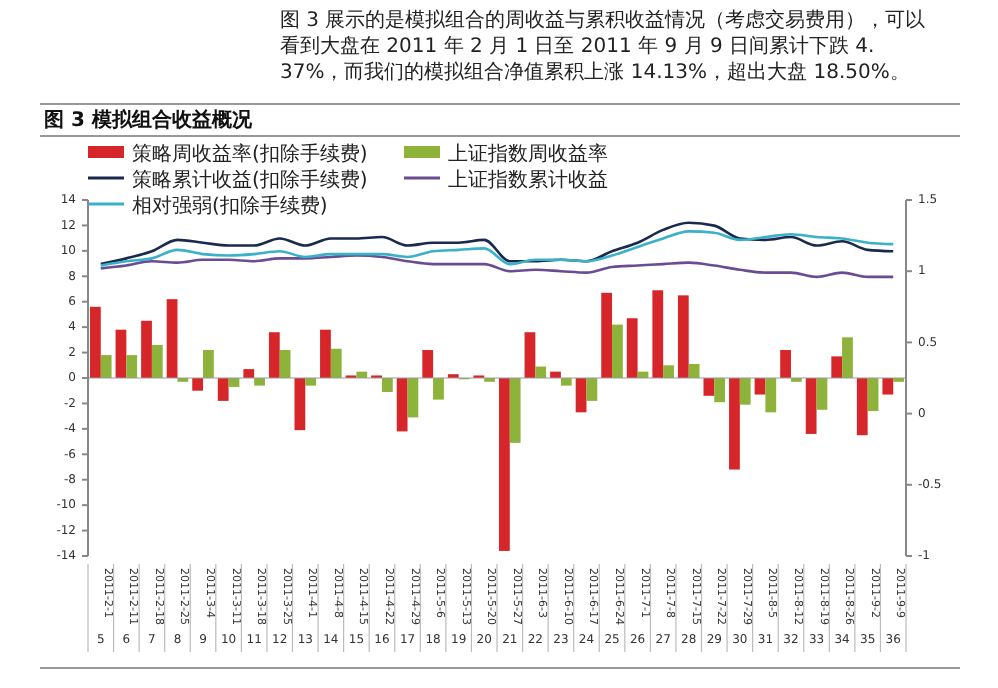 The width and height of the screenshot is (998, 688). I want to click on legend-label: 相对强弱(扣除手续费), so click(230, 206).